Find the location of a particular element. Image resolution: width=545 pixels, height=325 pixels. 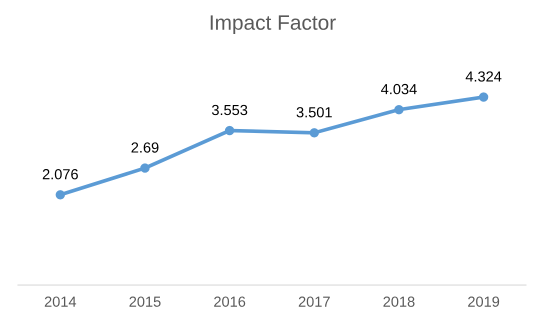

data-label: 4.324 is located at coordinates (484, 76).